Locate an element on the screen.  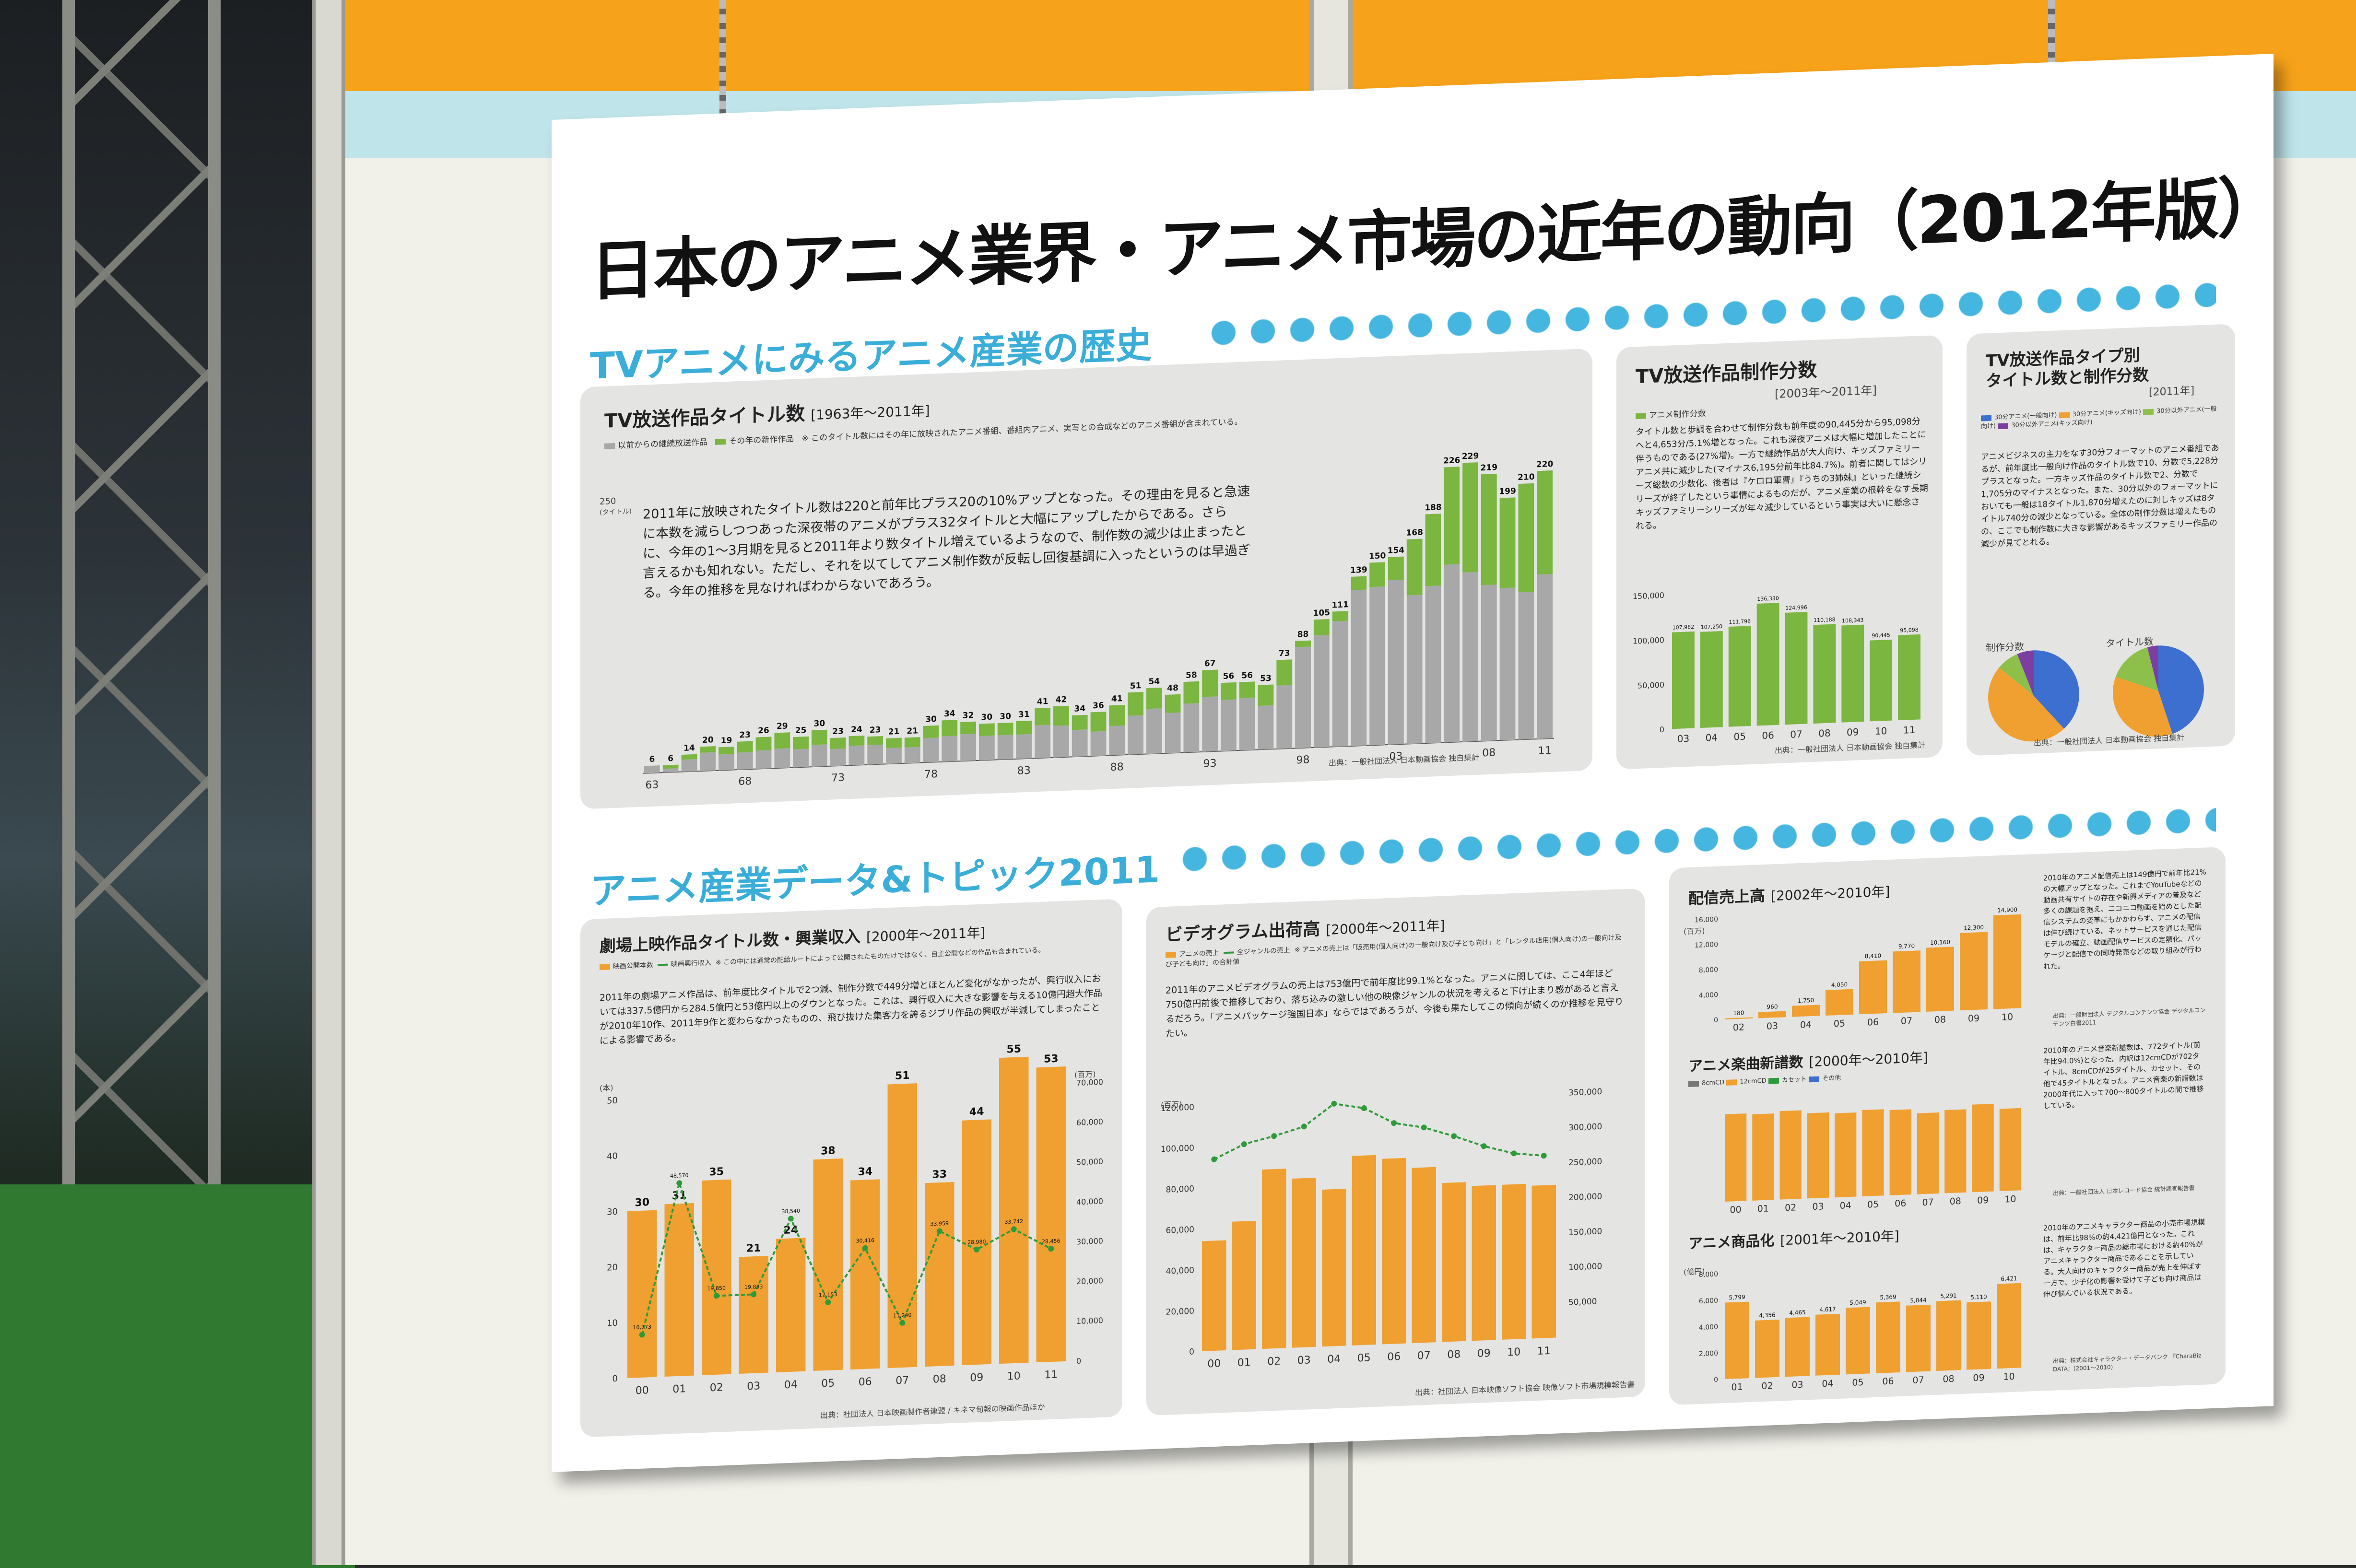
y-right-tick: 200,000 is located at coordinates (1585, 1197).